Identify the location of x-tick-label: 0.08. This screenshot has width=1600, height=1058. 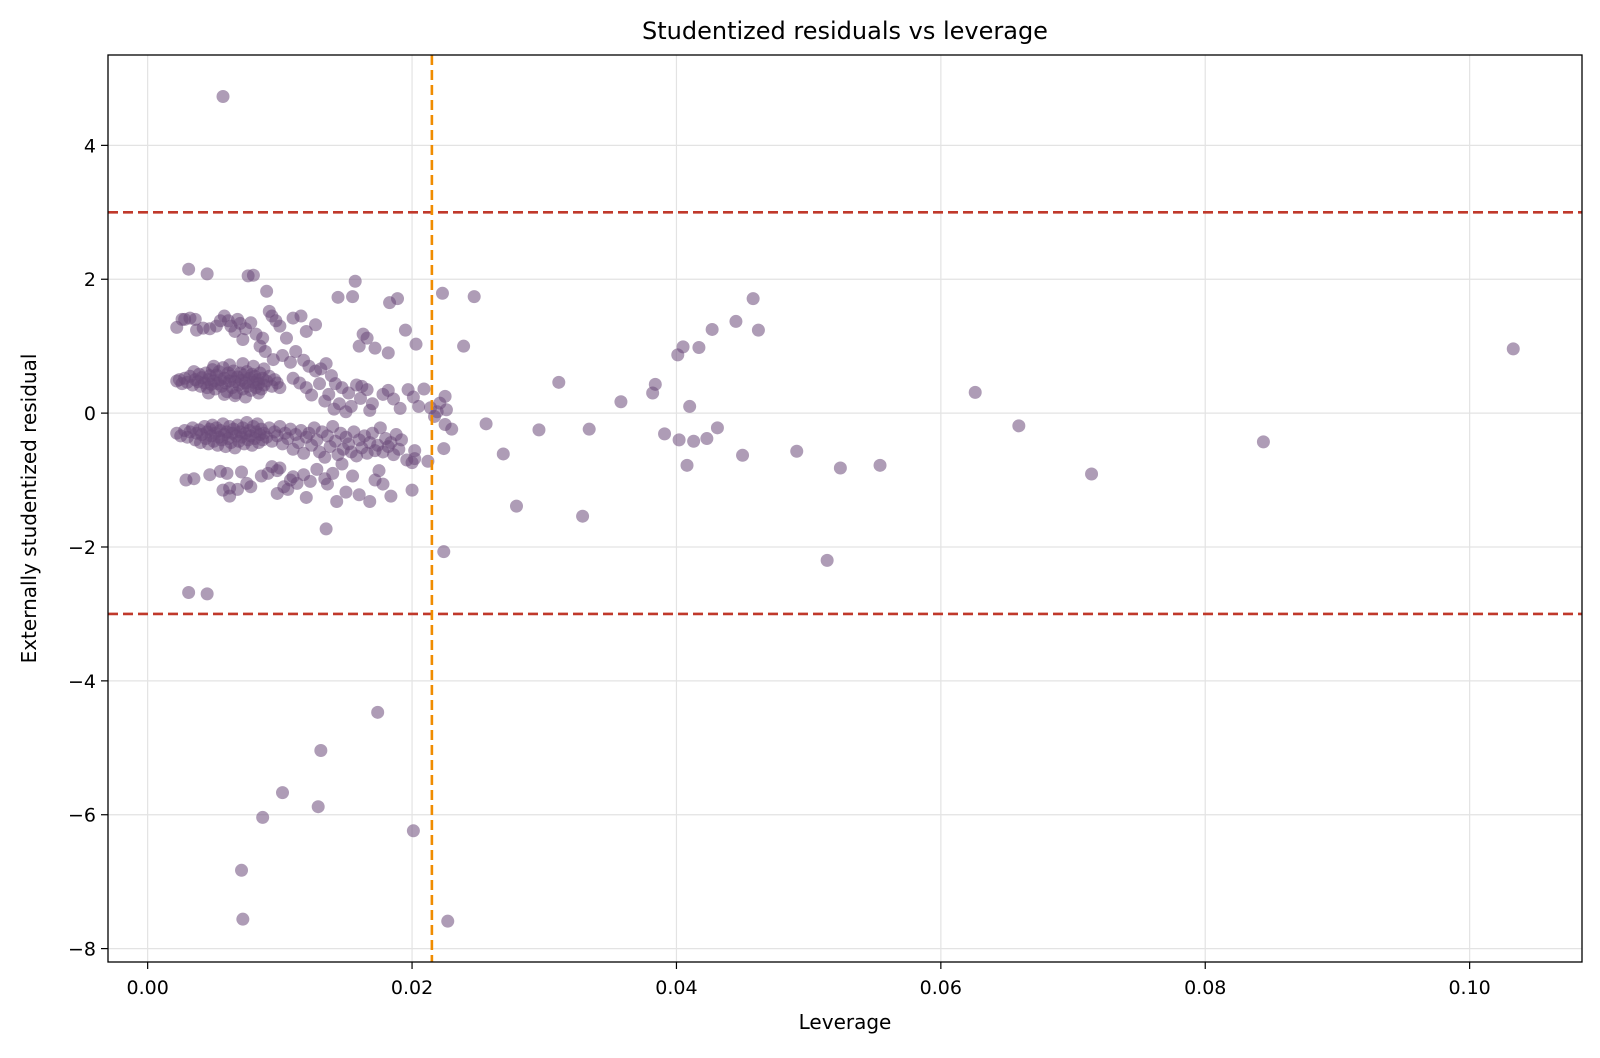
(1205, 988).